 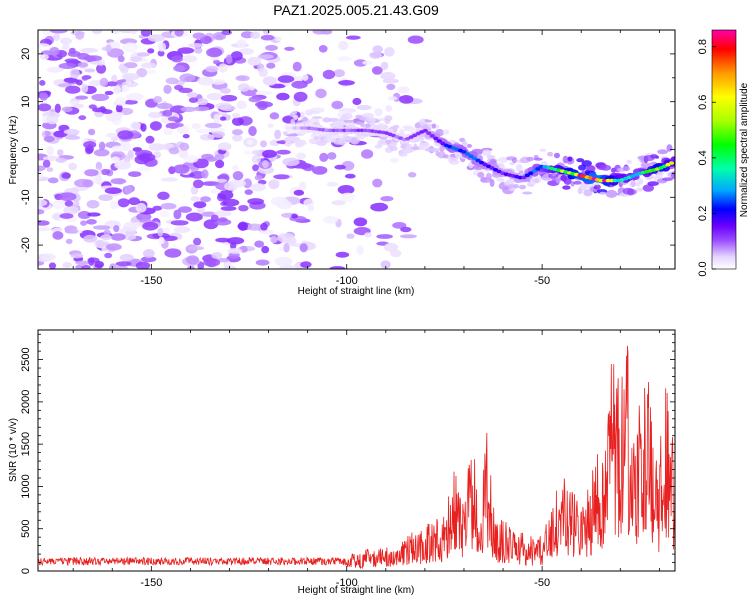 What do you see at coordinates (26, 529) in the screenshot?
I see `y-tick-label: 500` at bounding box center [26, 529].